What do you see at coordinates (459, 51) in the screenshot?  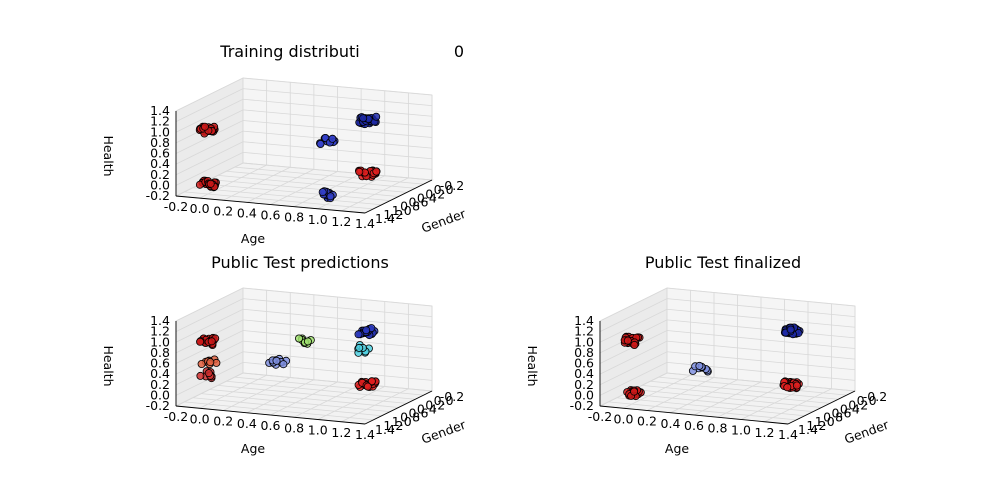 I see `stray-mark: 0` at bounding box center [459, 51].